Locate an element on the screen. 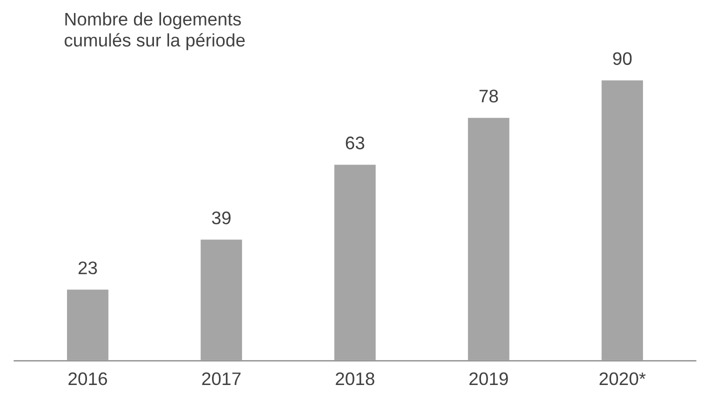 Image resolution: width=710 pixels, height=410 pixels. data-label: 78 is located at coordinates (489, 96).